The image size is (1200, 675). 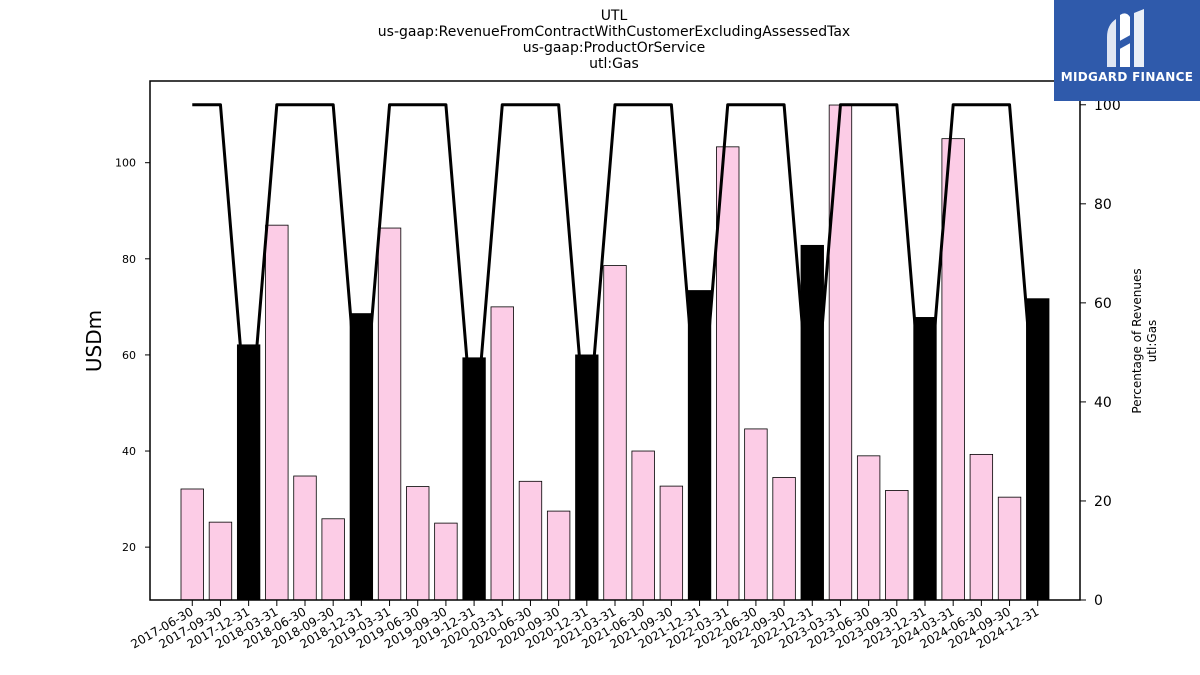 What do you see at coordinates (614, 48) in the screenshot?
I see `title-line-3: us-gaap:ProductOrService` at bounding box center [614, 48].